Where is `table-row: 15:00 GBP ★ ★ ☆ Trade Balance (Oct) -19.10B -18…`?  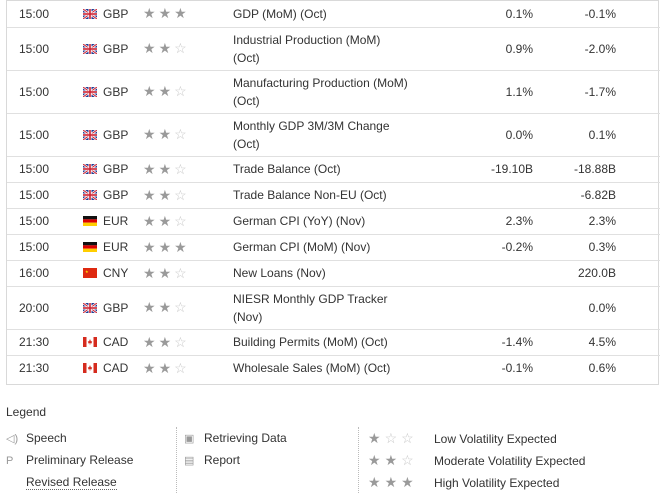 table-row: 15:00 GBP ★ ★ ☆ Trade Balance (Oct) -19.10B -18… is located at coordinates (333, 169).